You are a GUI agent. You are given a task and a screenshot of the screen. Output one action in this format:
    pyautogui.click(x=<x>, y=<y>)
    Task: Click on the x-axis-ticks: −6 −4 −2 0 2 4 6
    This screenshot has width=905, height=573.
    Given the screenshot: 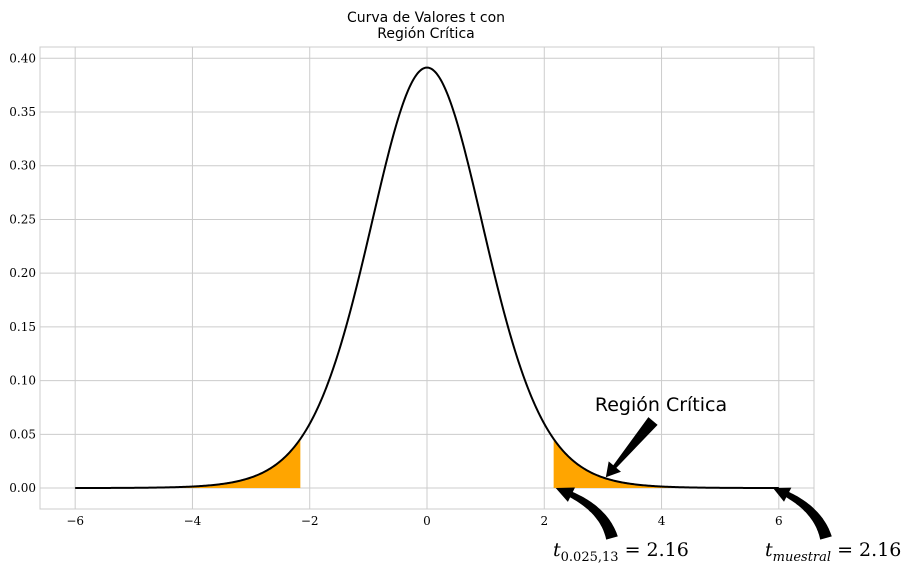 What is the action you would take?
    pyautogui.click(x=424, y=521)
    